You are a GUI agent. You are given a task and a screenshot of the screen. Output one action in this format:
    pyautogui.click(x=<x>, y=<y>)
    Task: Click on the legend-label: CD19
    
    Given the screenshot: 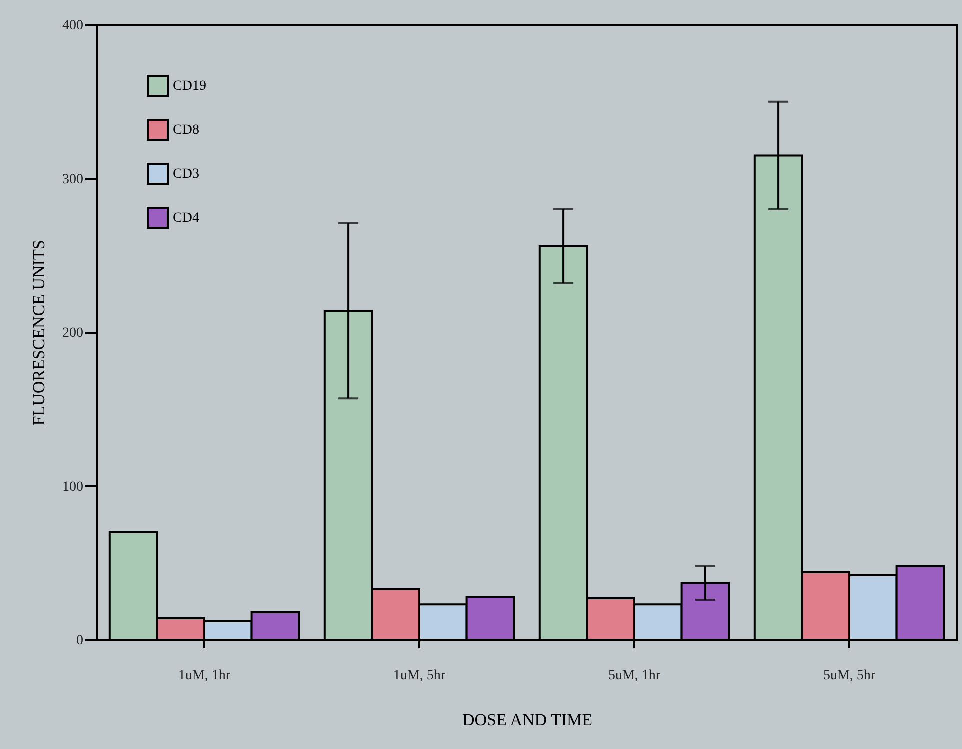 What is the action you would take?
    pyautogui.click(x=189, y=86)
    